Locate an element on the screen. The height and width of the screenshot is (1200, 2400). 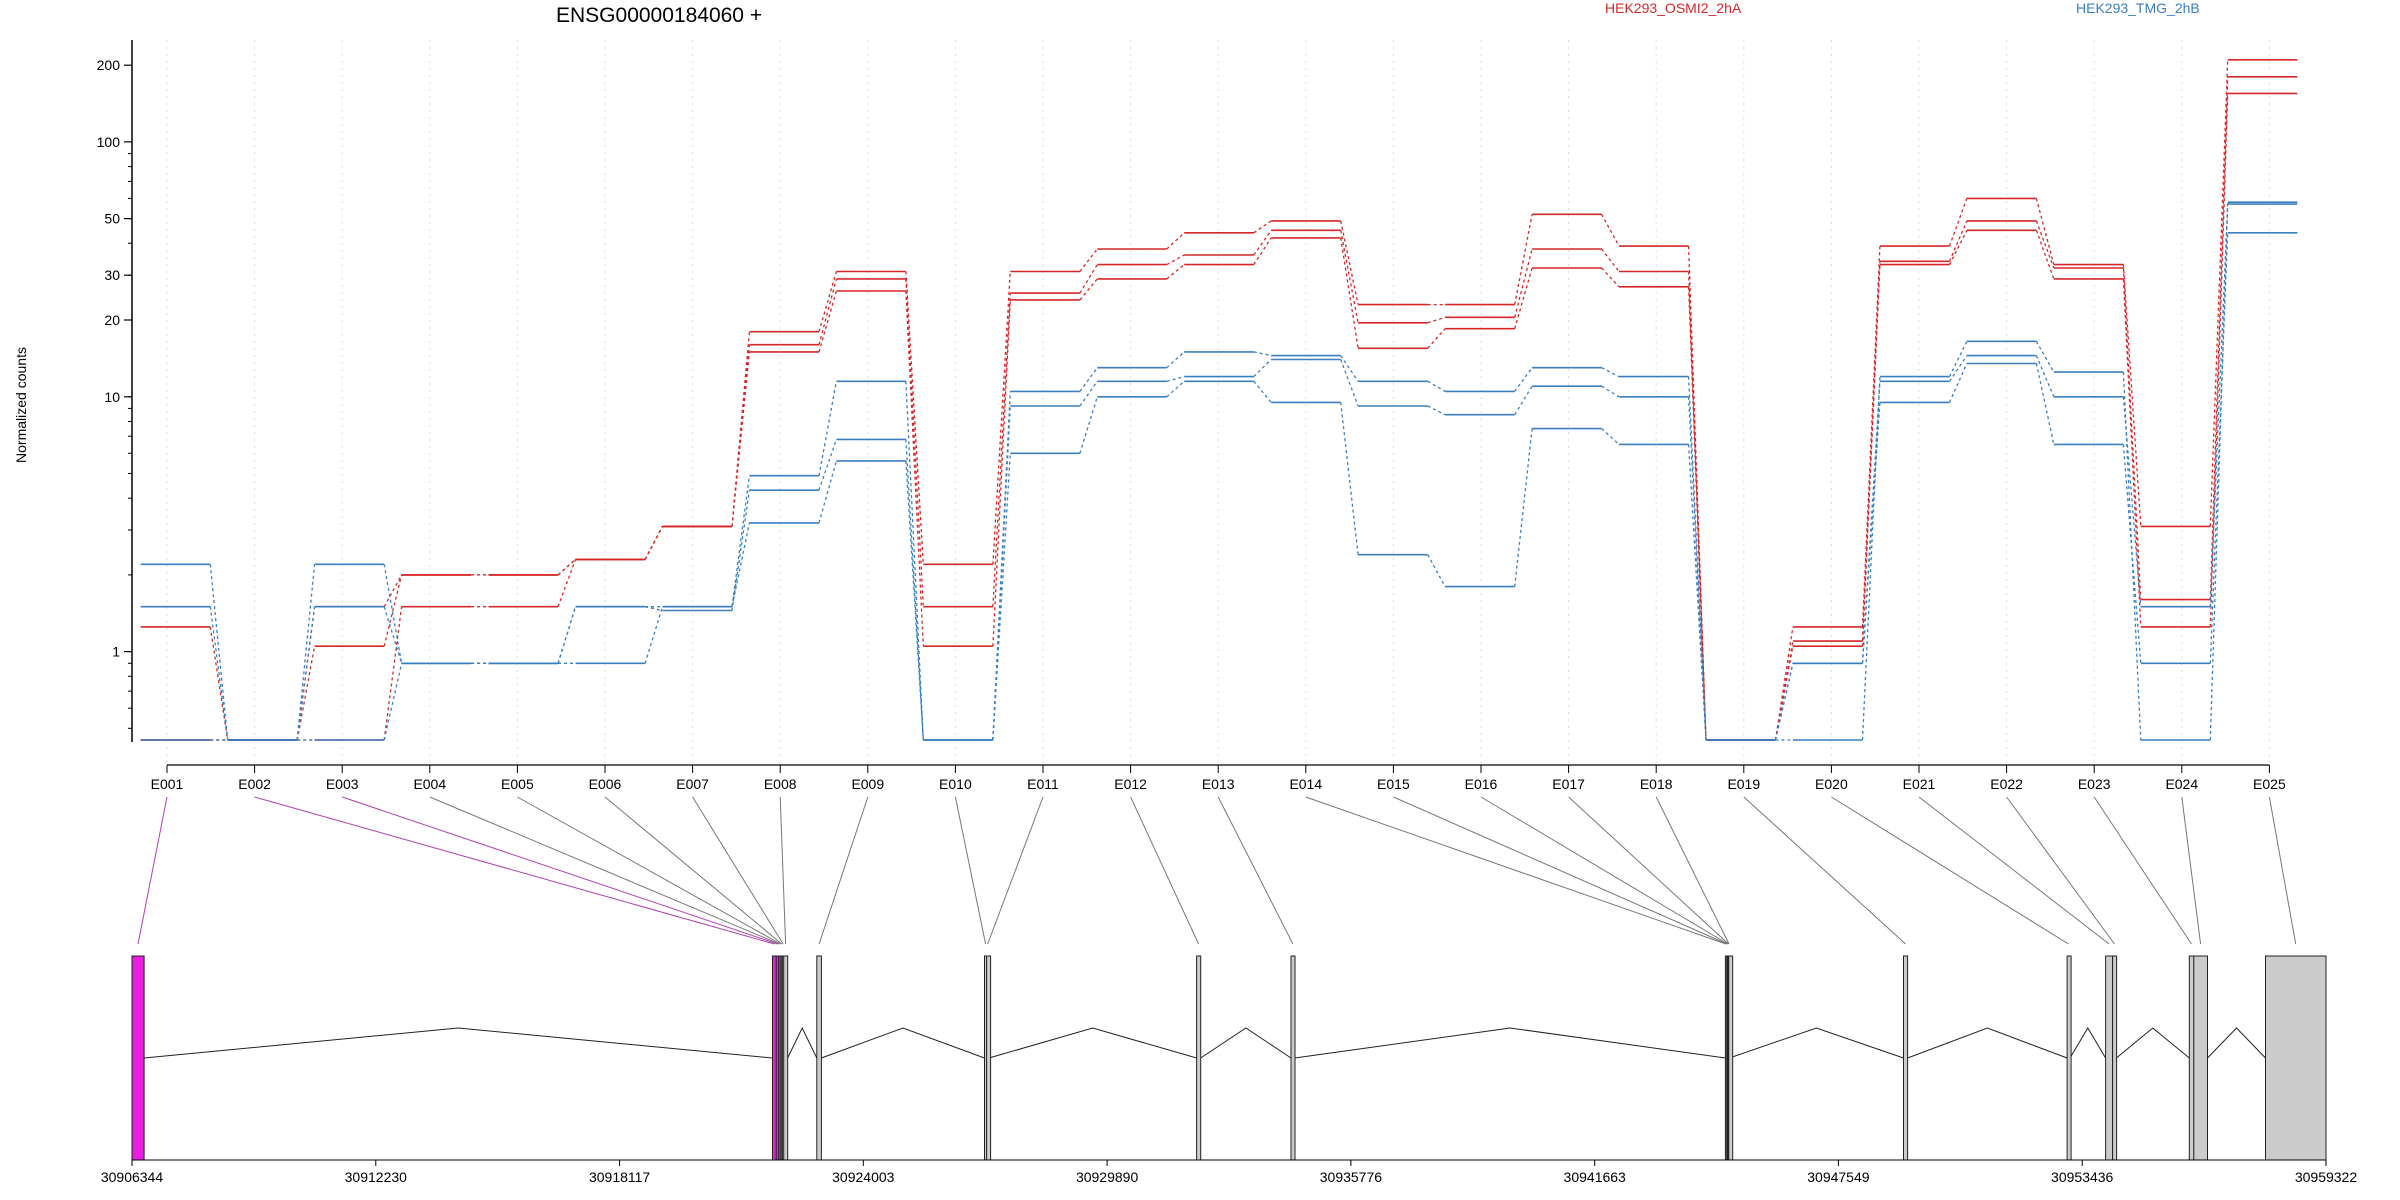
x-tick-label: E005 is located at coordinates (517, 784).